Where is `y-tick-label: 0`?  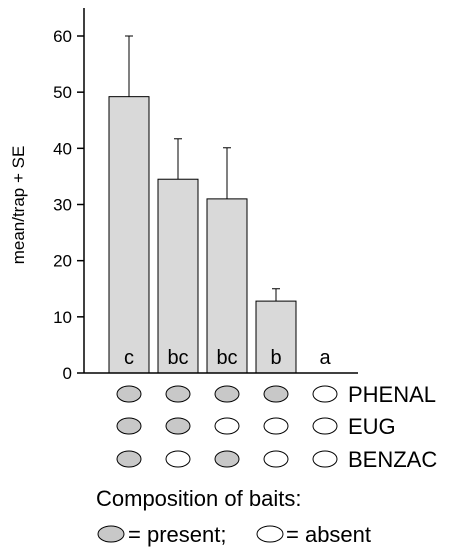 y-tick-label: 0 is located at coordinates (67, 373).